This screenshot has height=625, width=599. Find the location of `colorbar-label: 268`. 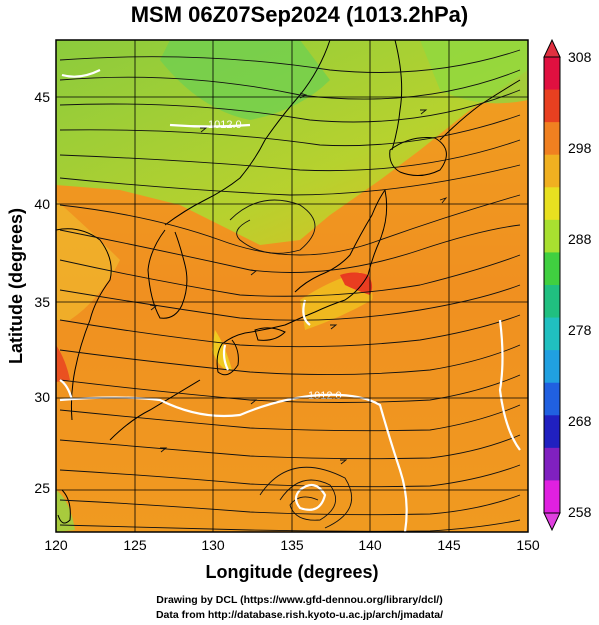

colorbar-label: 268 is located at coordinates (580, 421).